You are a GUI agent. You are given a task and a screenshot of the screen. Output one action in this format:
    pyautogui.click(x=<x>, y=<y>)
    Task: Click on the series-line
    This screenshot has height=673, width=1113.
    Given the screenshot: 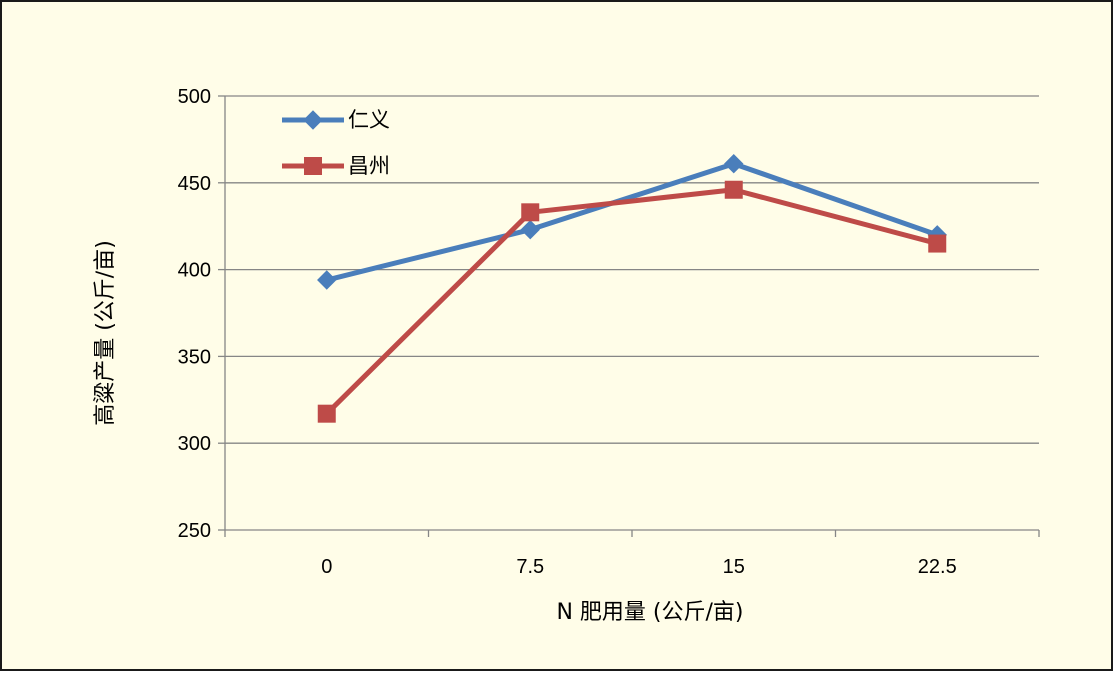 What is the action you would take?
    pyautogui.click(x=632, y=222)
    